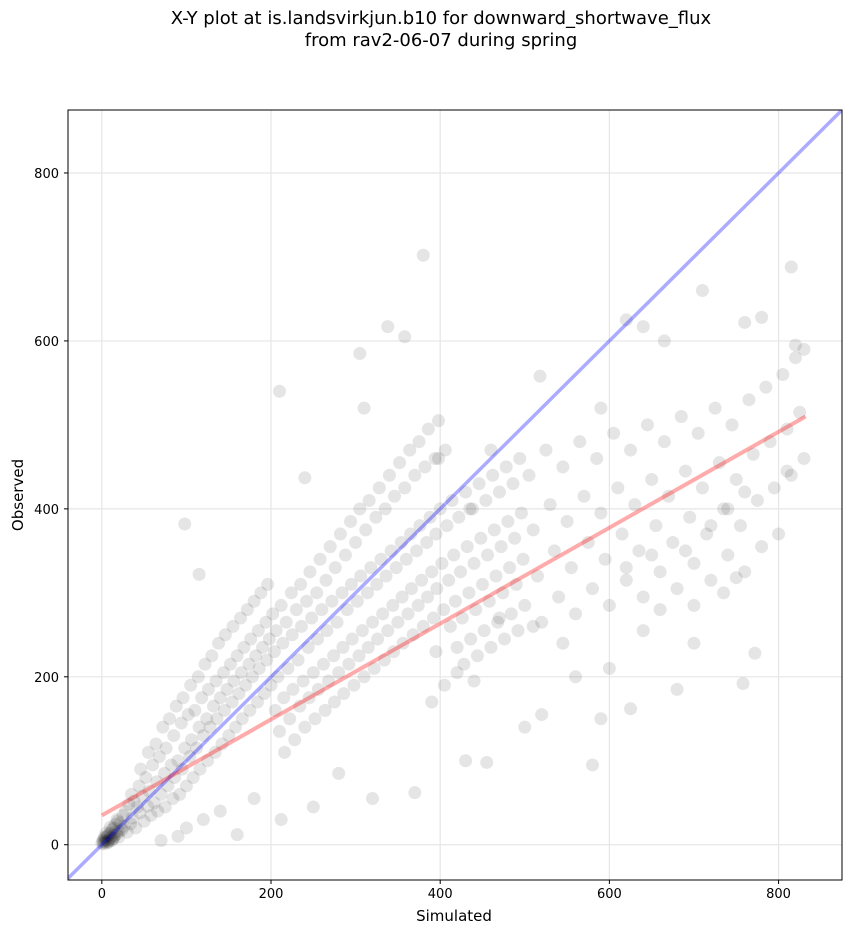 The image size is (851, 934). Describe the element at coordinates (18, 495) in the screenshot. I see `y-axis-label: Observed` at that location.